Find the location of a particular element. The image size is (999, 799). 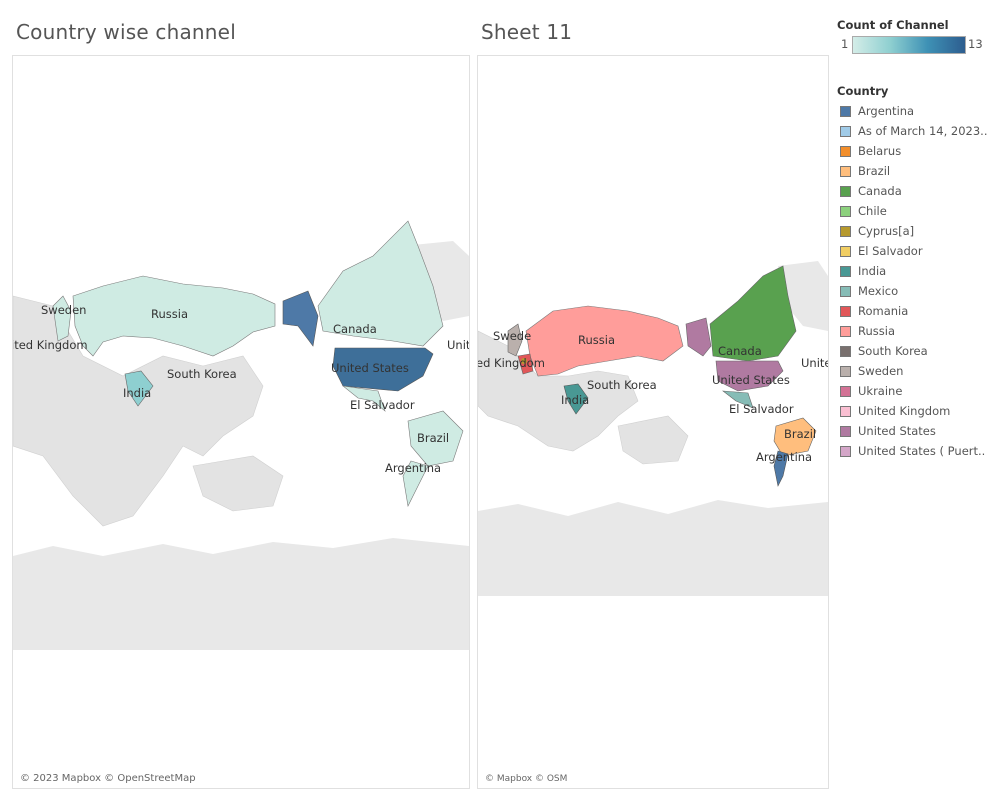

country-legend-item: United States ( Puert.. is located at coordinates (914, 451).